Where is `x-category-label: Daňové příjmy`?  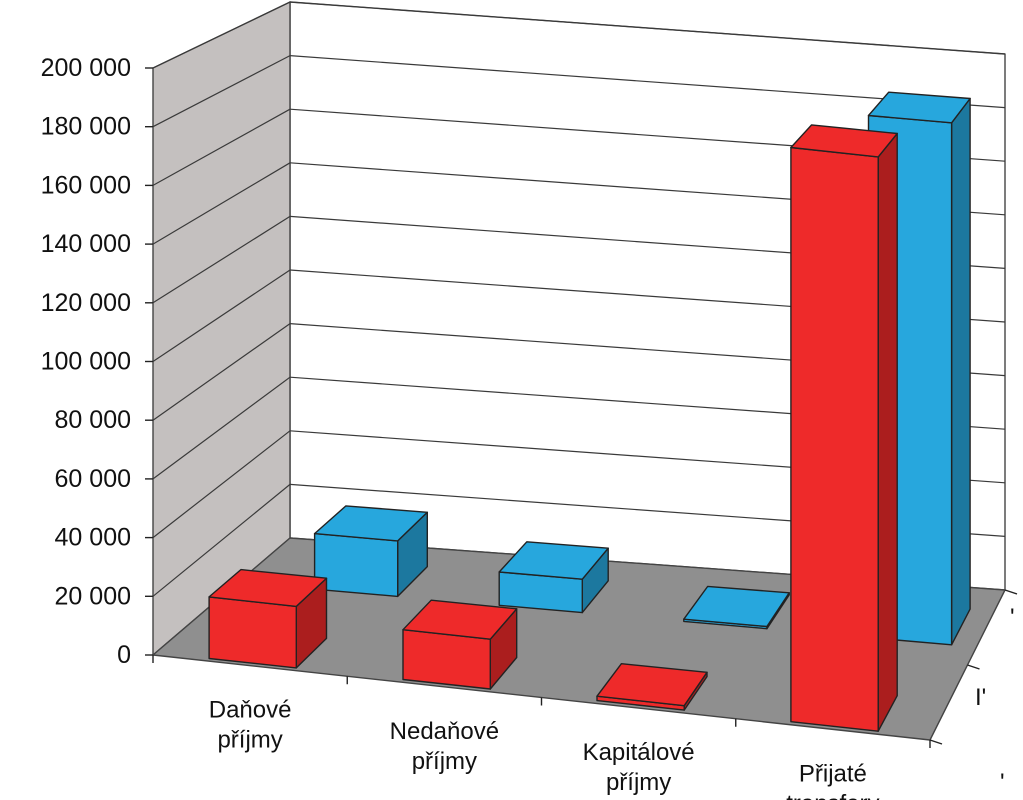
x-category-label: Daňové příjmy is located at coordinates (250, 725).